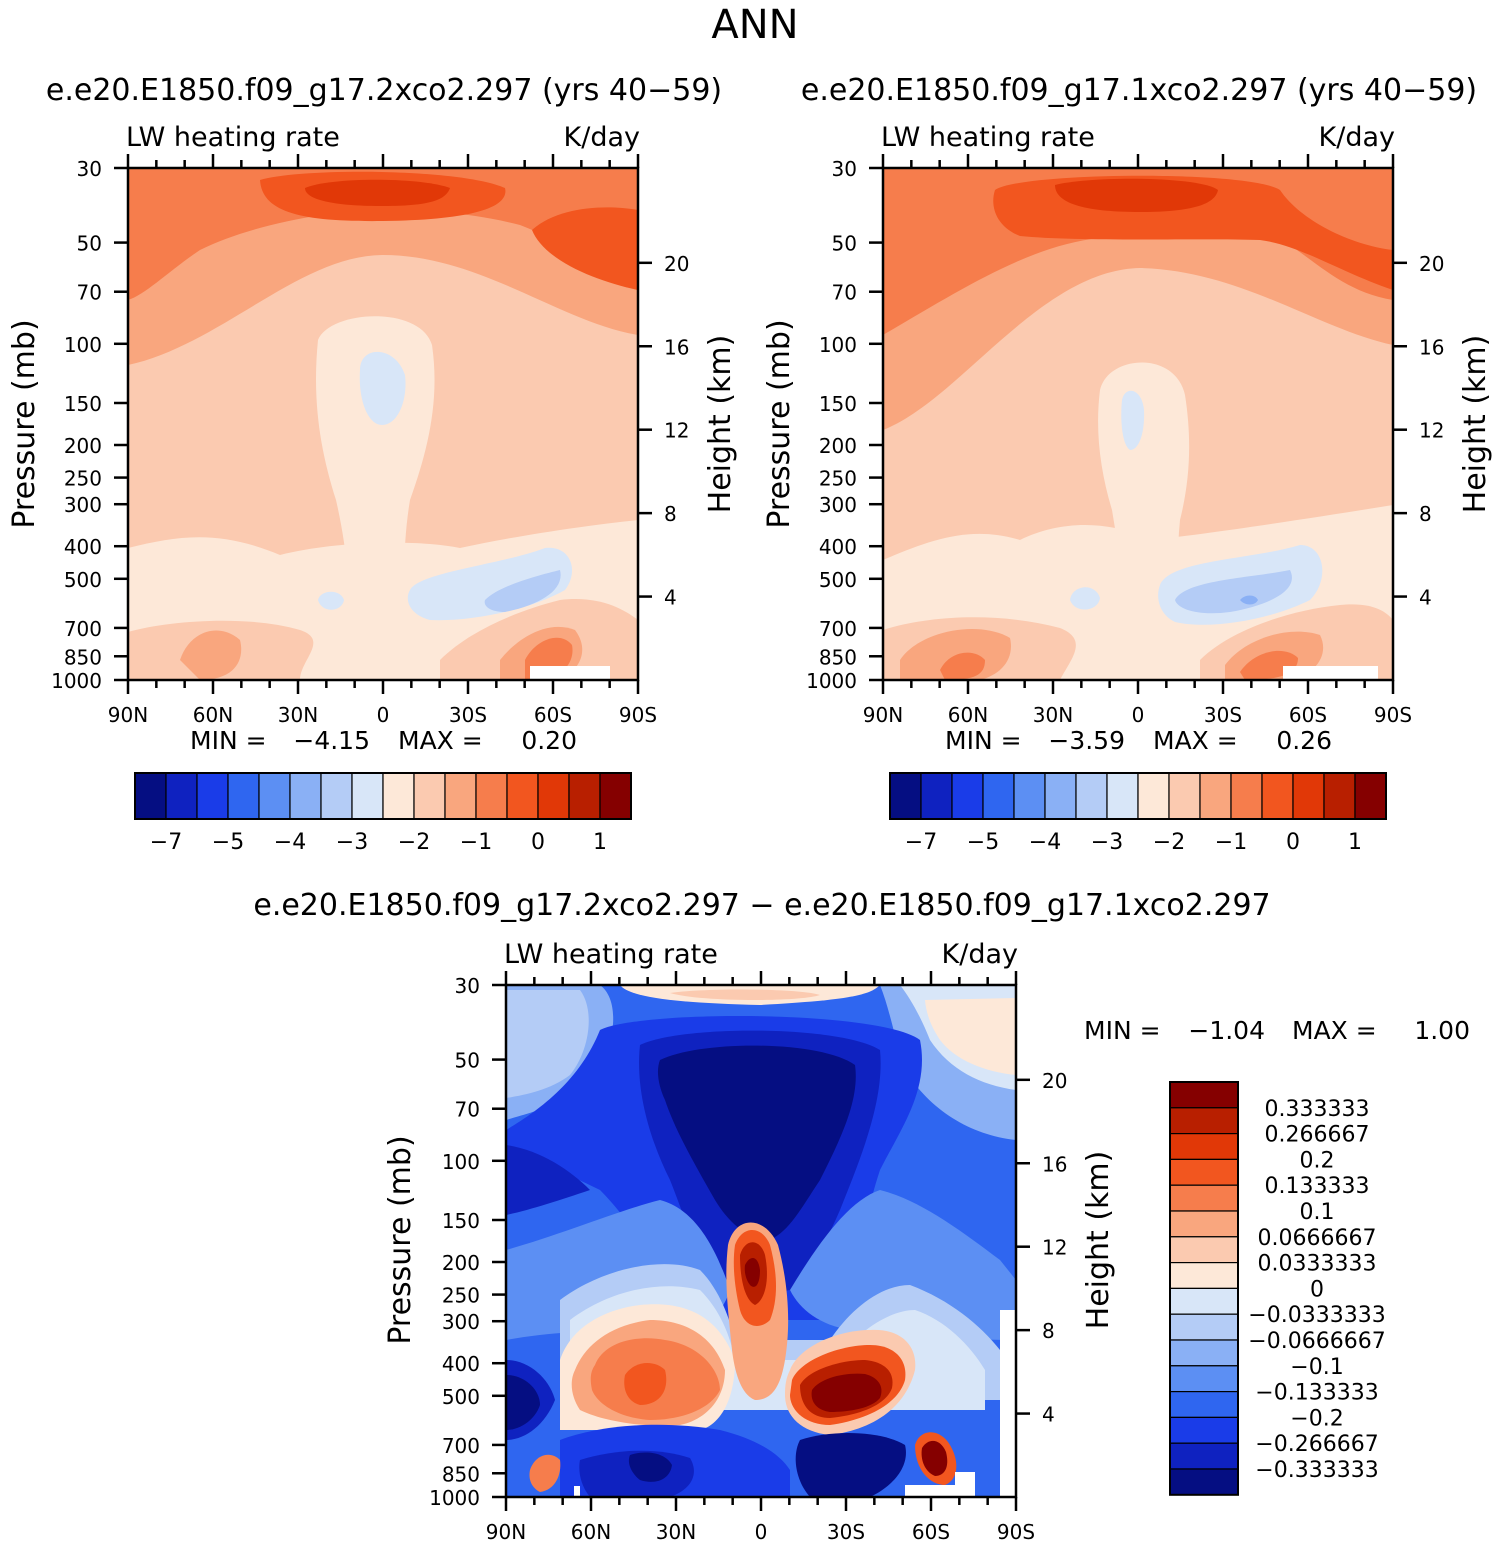  I want to click on panel-1-min-label: MIN =, so click(228, 740).